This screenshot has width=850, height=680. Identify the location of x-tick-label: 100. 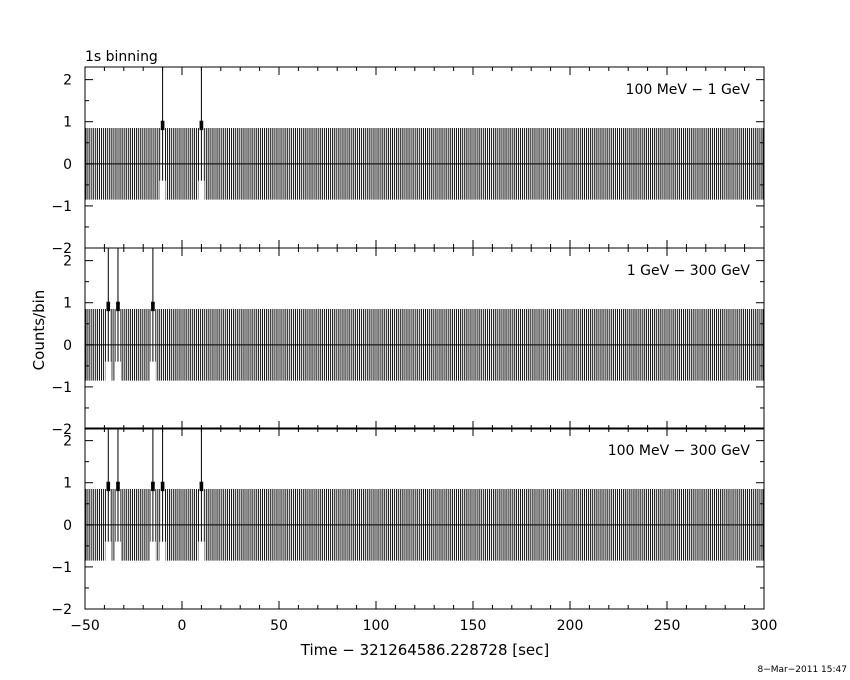
(376, 626).